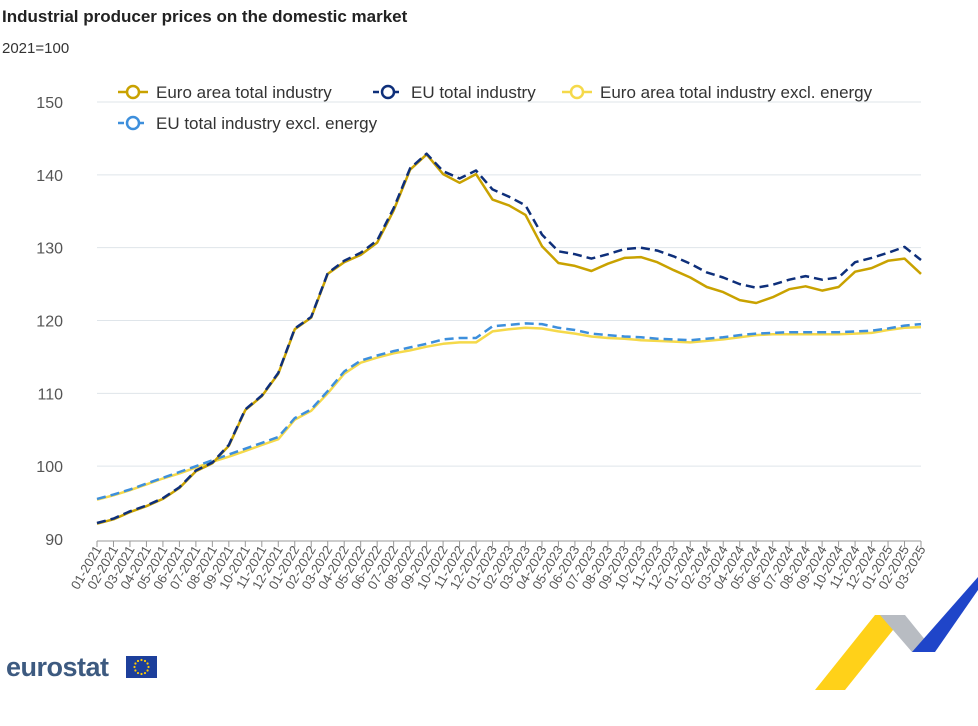  What do you see at coordinates (57, 667) in the screenshot?
I see `eurostat-logo: eurostat` at bounding box center [57, 667].